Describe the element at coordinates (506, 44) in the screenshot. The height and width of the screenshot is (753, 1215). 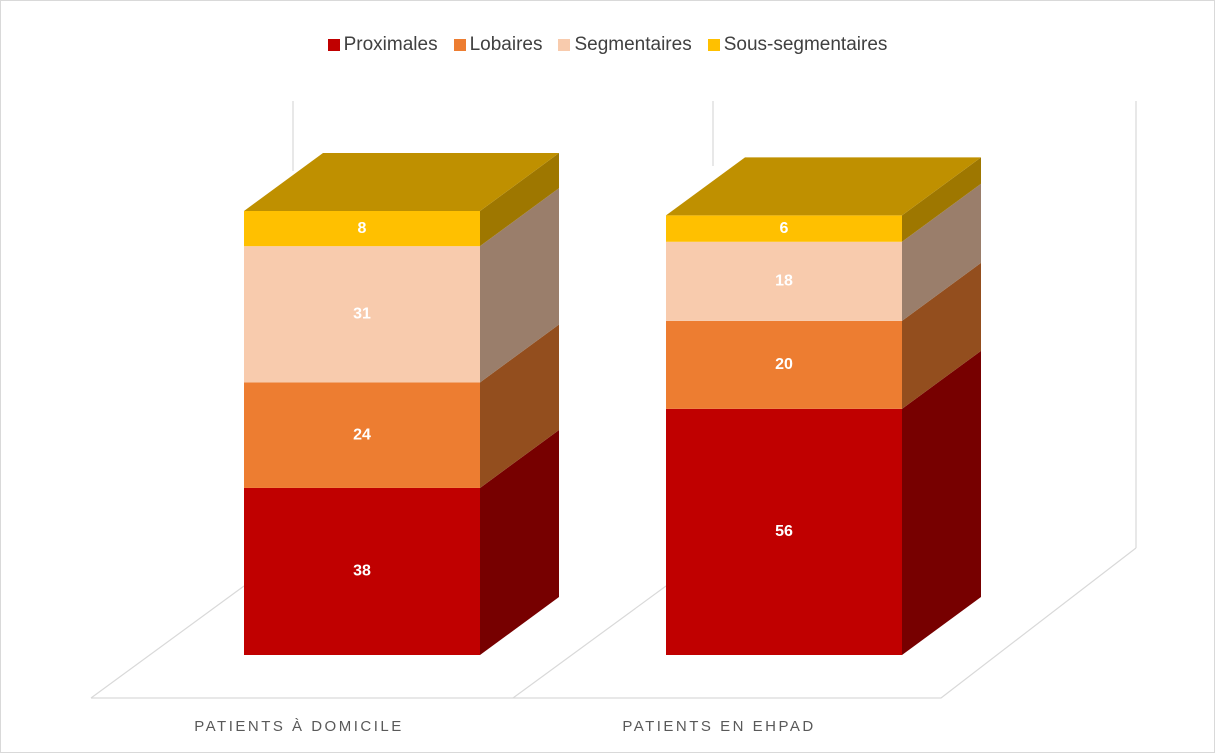
I see `legend-label: Lobaires` at that location.